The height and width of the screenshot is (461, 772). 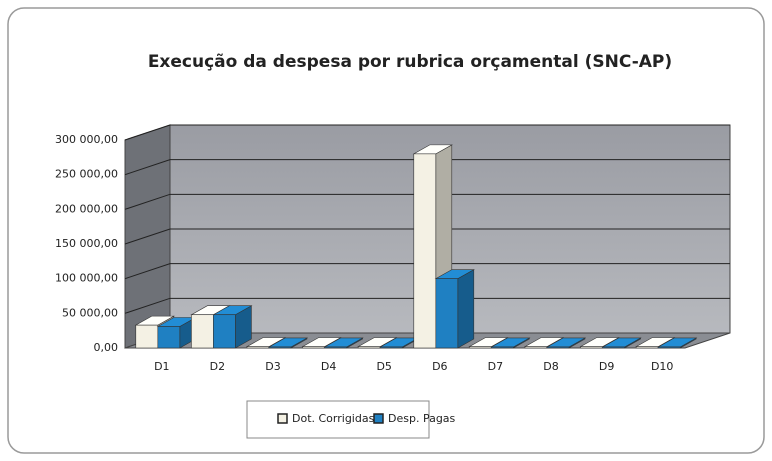 What do you see at coordinates (90, 312) in the screenshot?
I see `y-tick-label: 50 000,00` at bounding box center [90, 312].